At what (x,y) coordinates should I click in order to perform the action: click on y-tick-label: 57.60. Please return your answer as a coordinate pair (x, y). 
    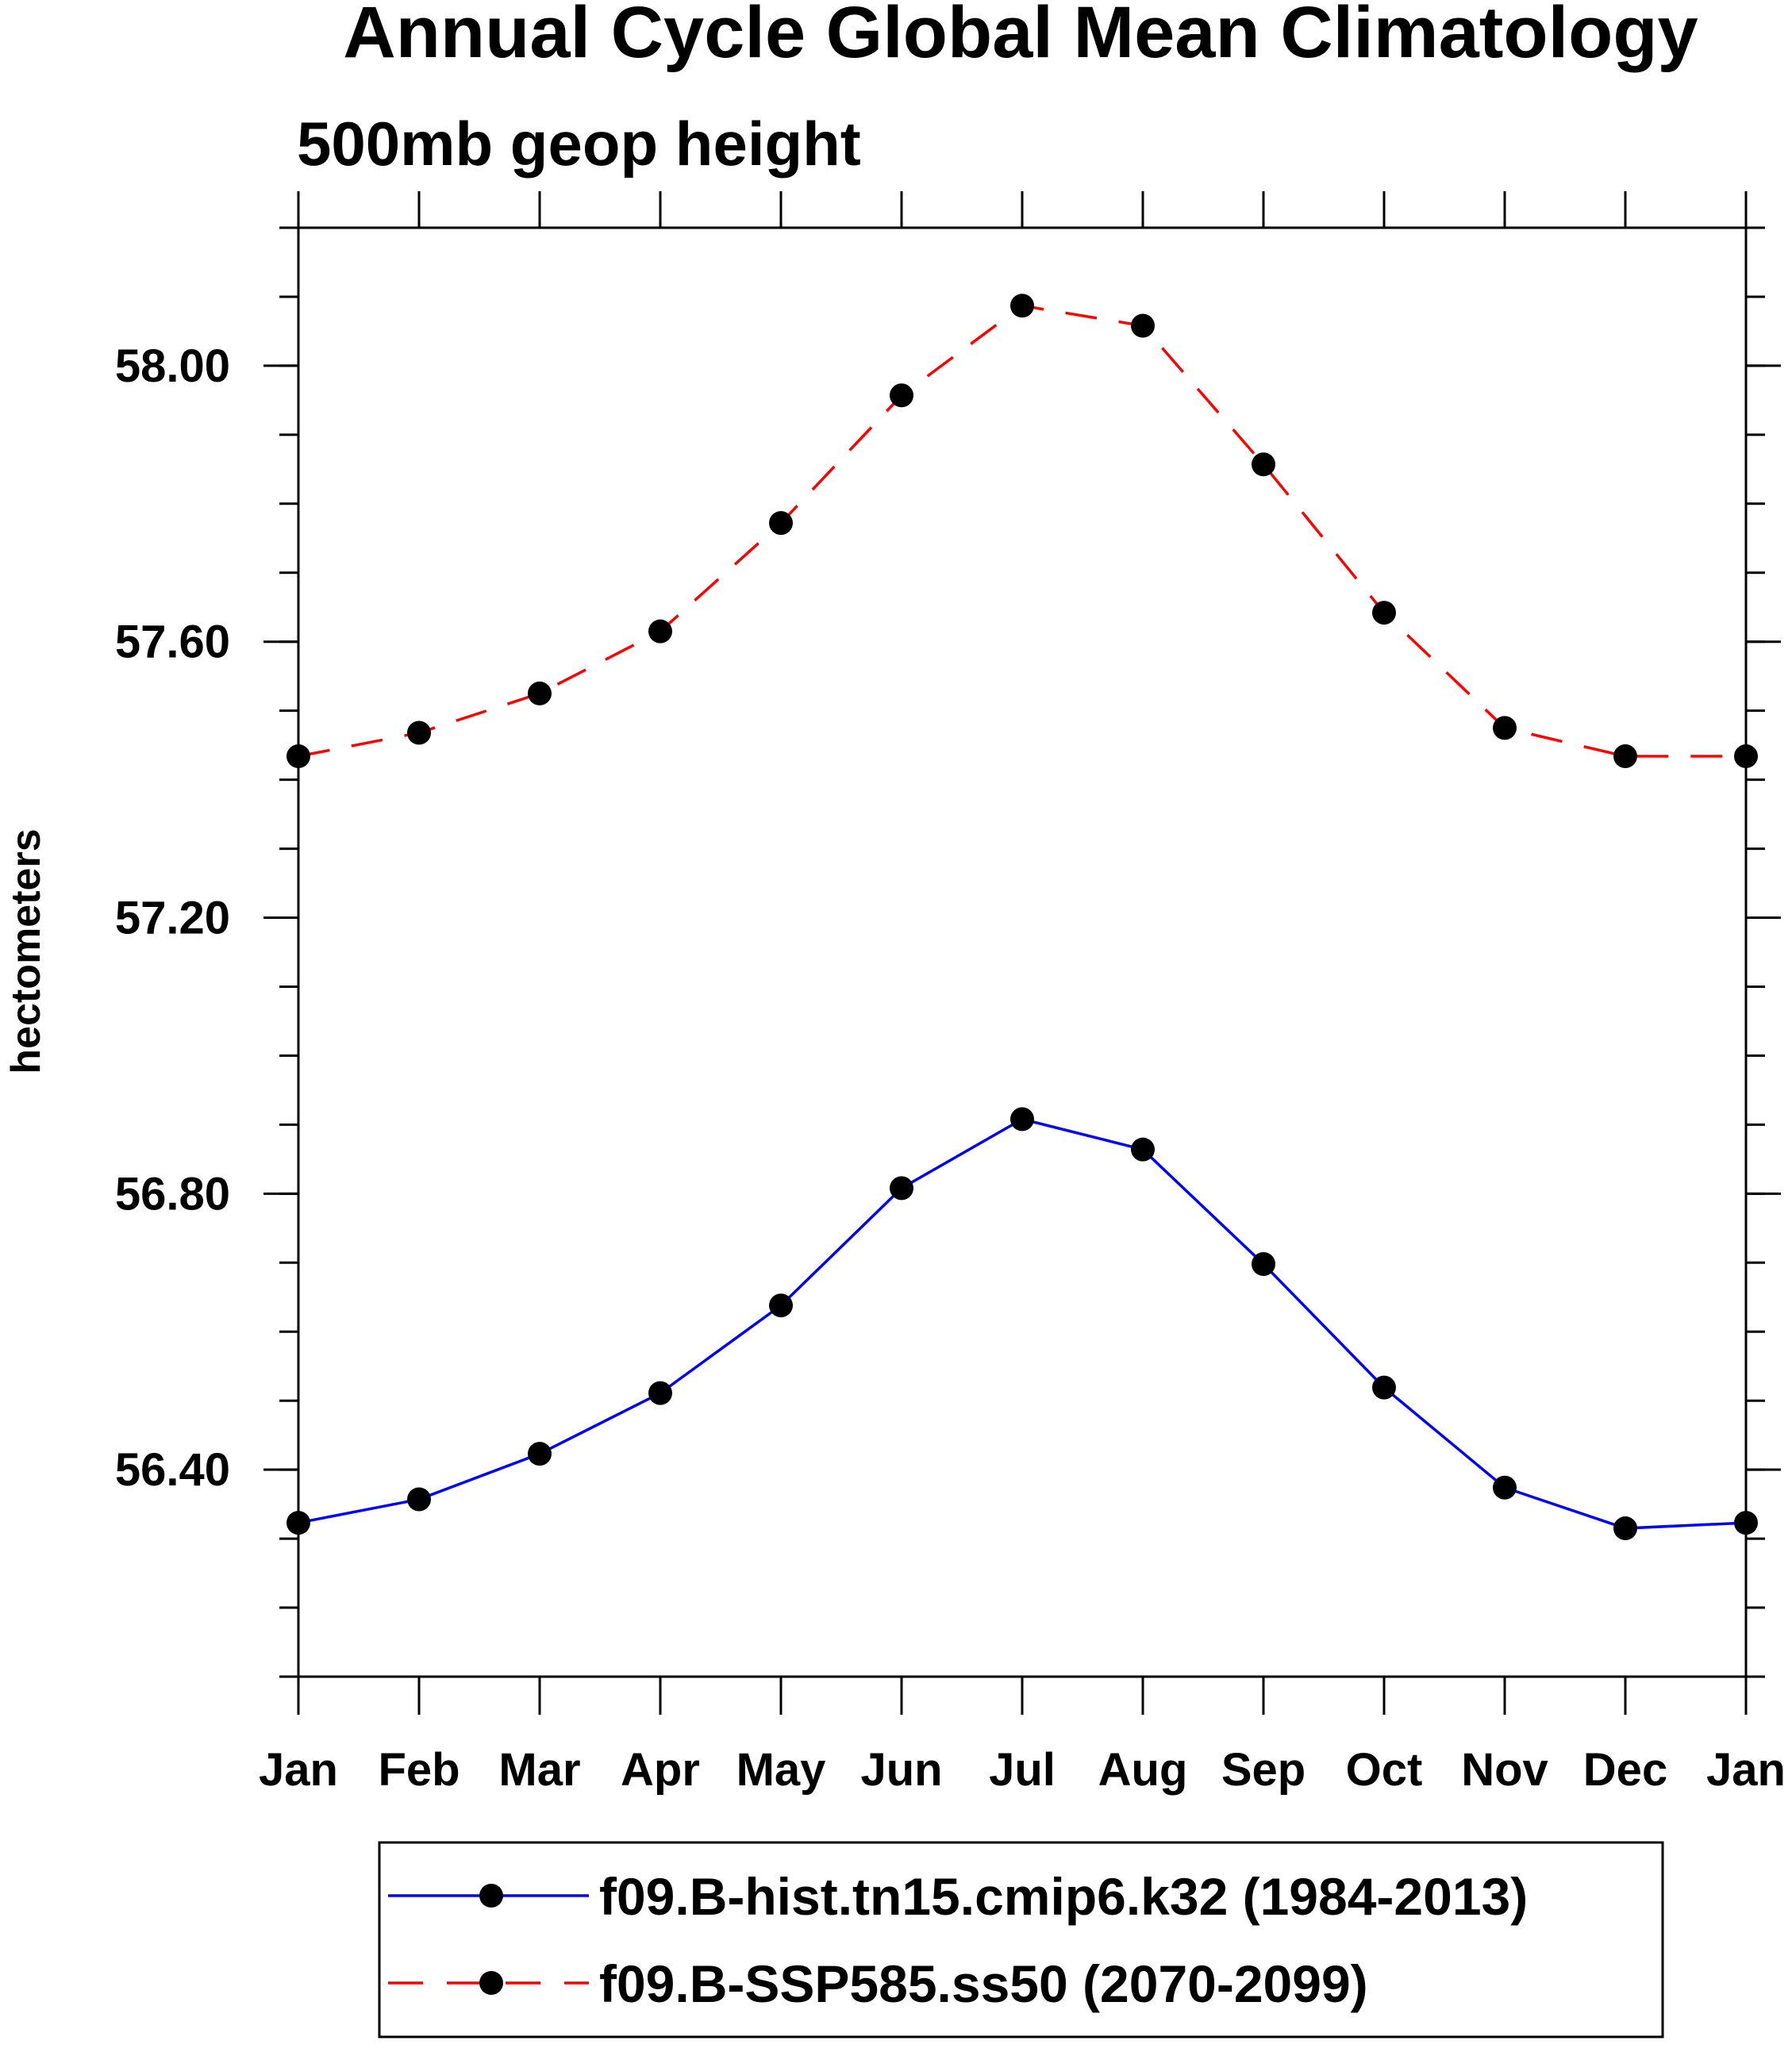
    Looking at the image, I should click on (172, 642).